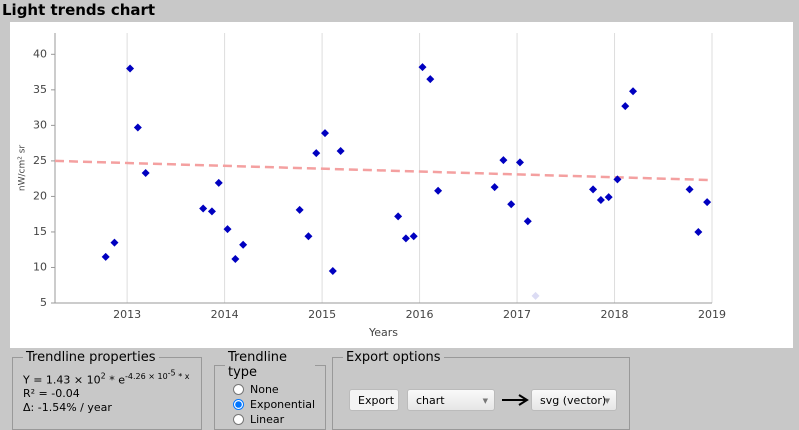  Describe the element at coordinates (322, 314) in the screenshot. I see `x-tick-label: 2015` at that location.